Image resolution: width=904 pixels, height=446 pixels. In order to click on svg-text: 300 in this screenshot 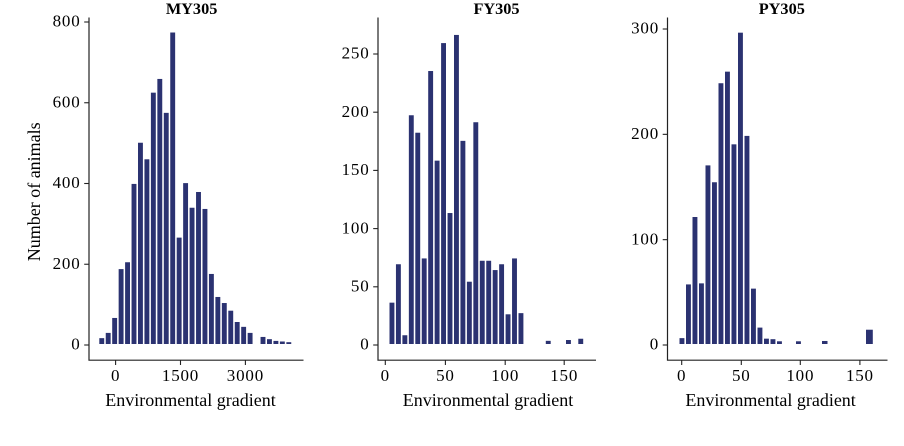, I will do `click(645, 28)`.